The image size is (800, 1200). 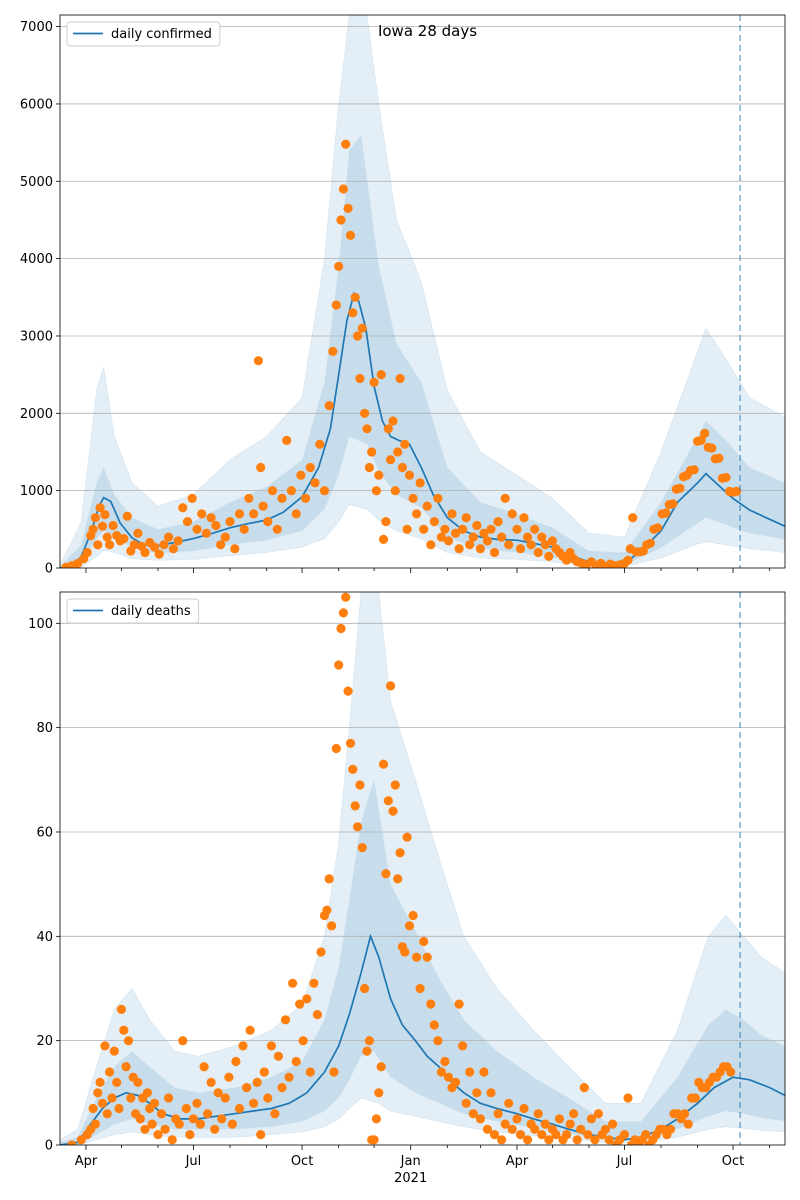 What do you see at coordinates (44, 1041) in the screenshot?
I see `deaths-ytick-label: 20` at bounding box center [44, 1041].